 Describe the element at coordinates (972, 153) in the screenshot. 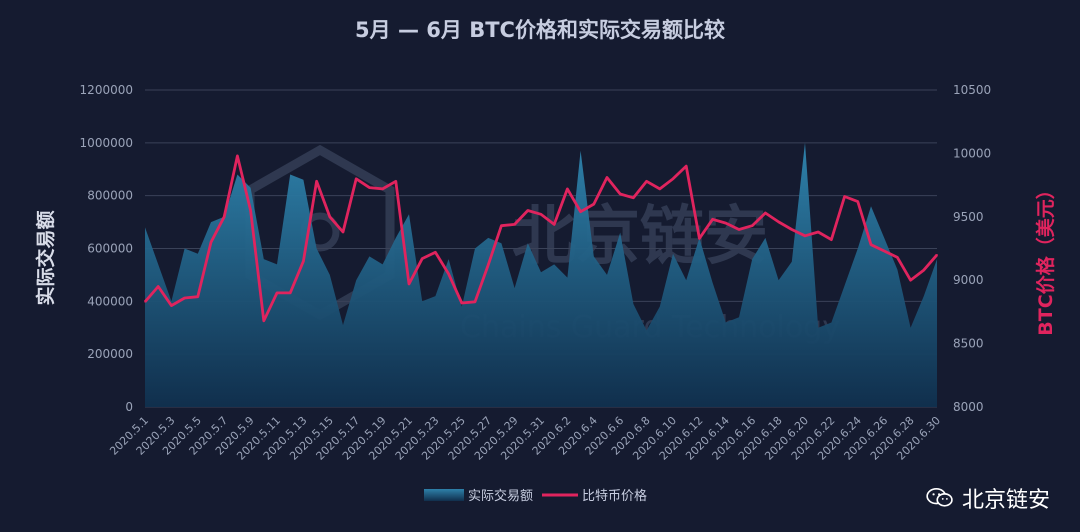

I see `y-right-tick-label: 10000` at that location.